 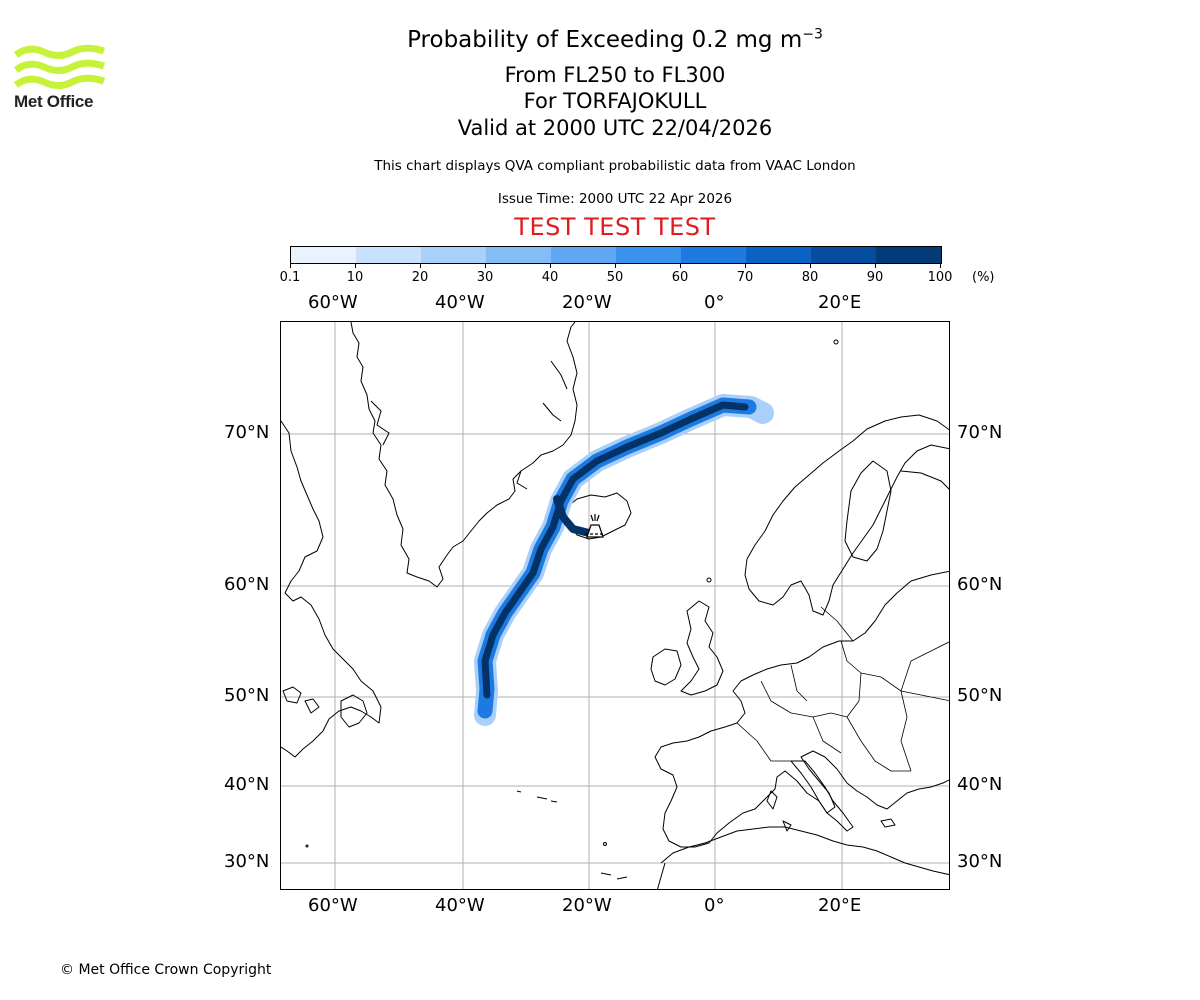 I want to click on plume-core, so click(x=615, y=550).